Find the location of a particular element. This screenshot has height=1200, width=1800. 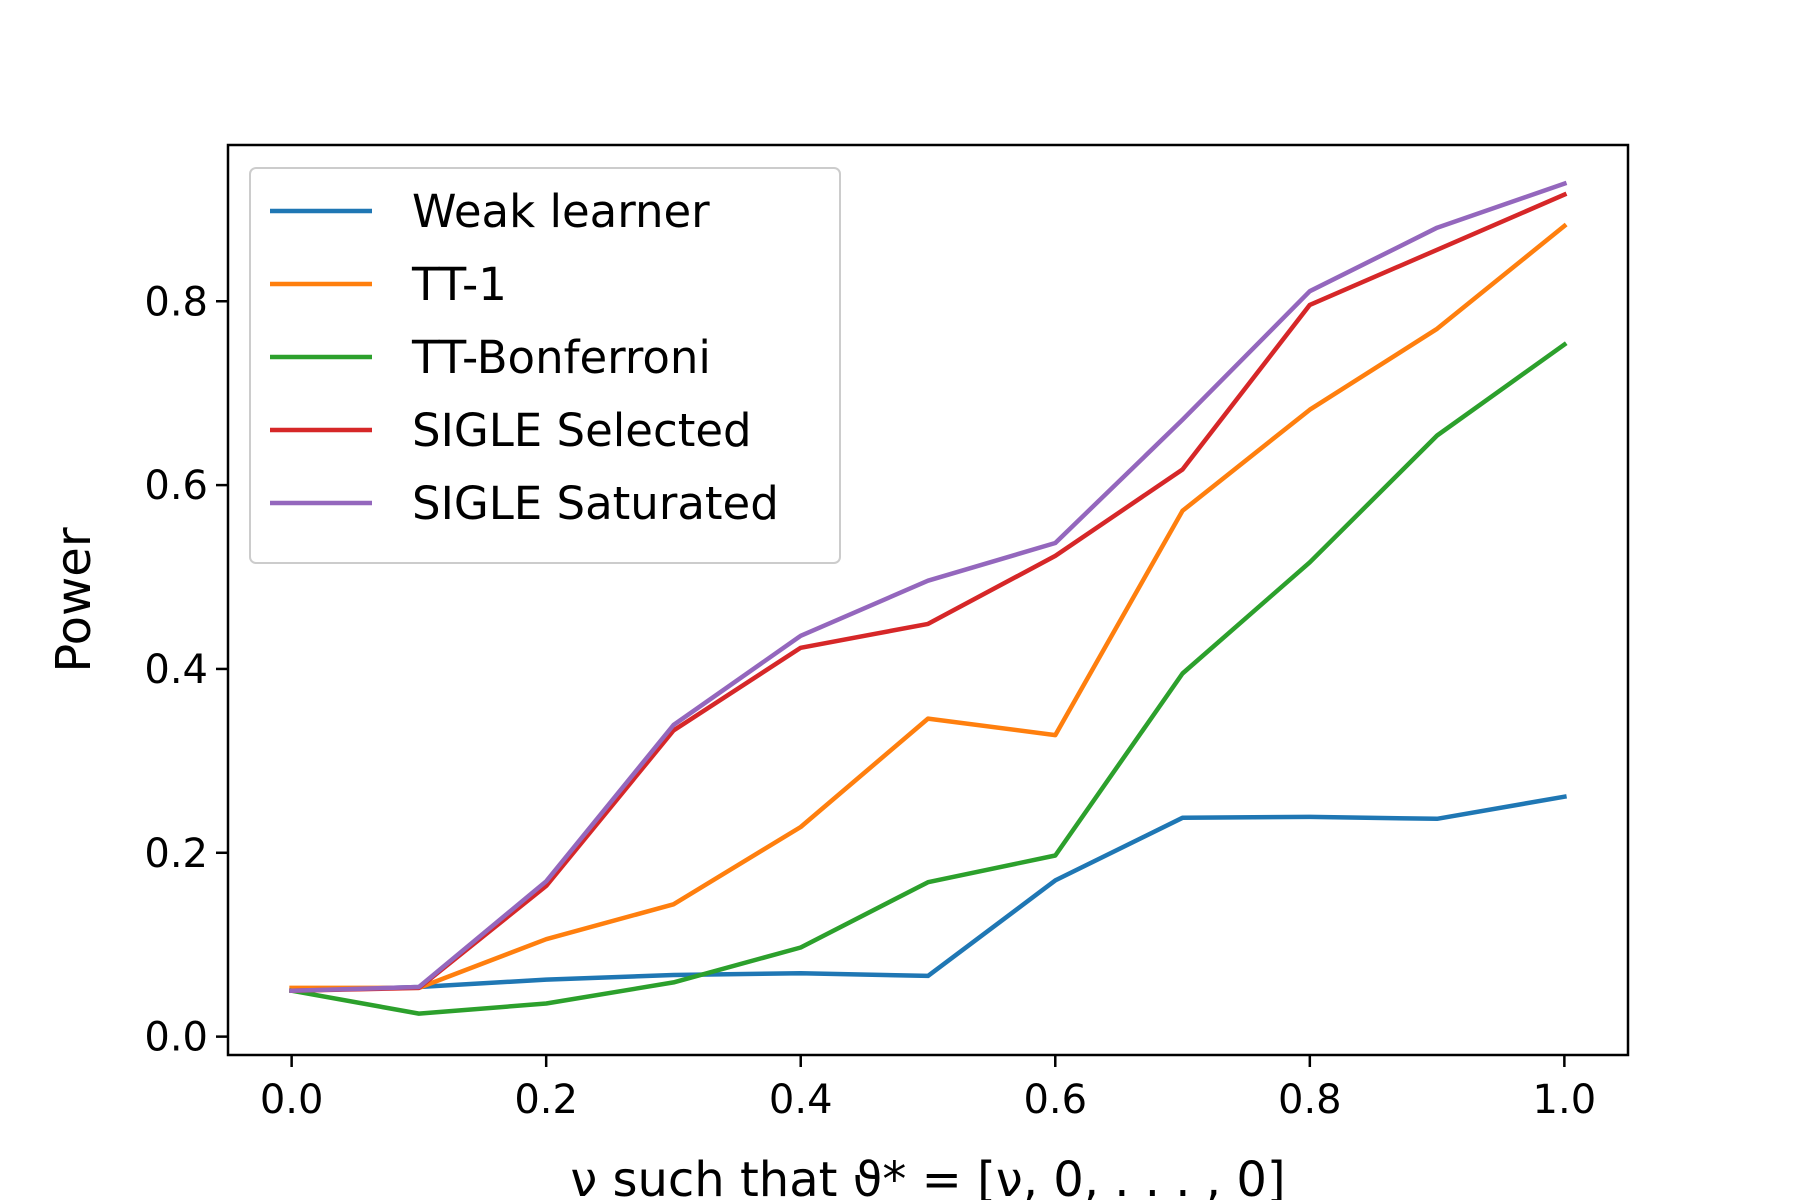

legend-label: TT-1 is located at coordinates (459, 284).